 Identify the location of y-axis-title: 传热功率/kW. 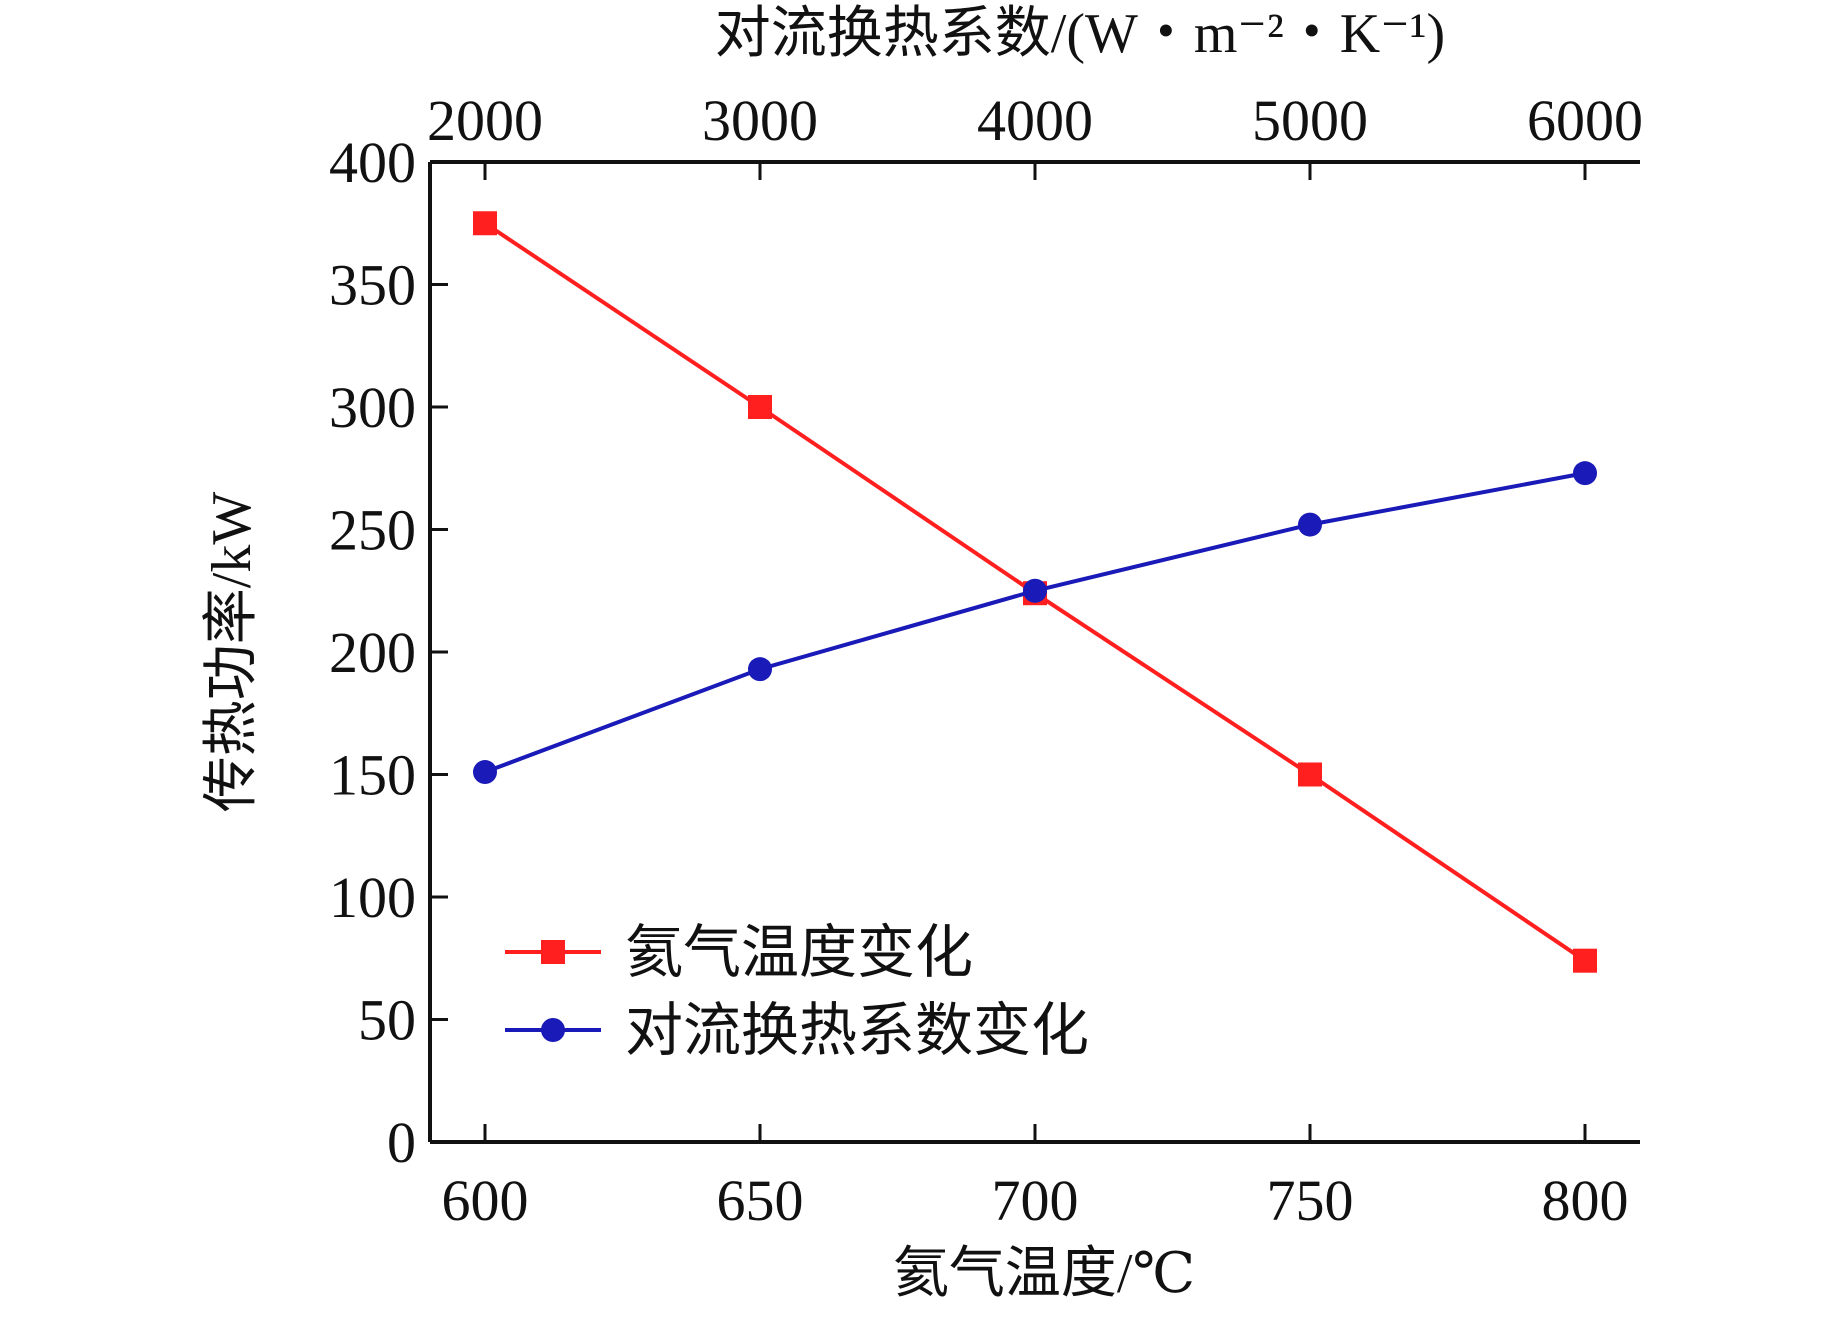
(232, 652).